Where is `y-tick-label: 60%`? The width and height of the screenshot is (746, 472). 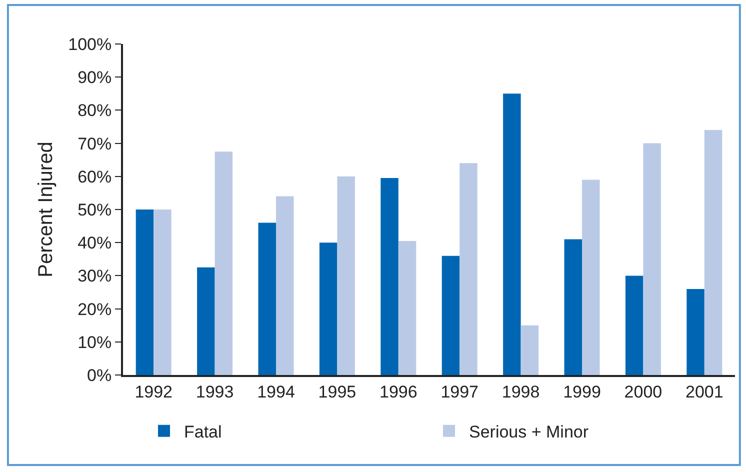
y-tick-label: 60% is located at coordinates (95, 176).